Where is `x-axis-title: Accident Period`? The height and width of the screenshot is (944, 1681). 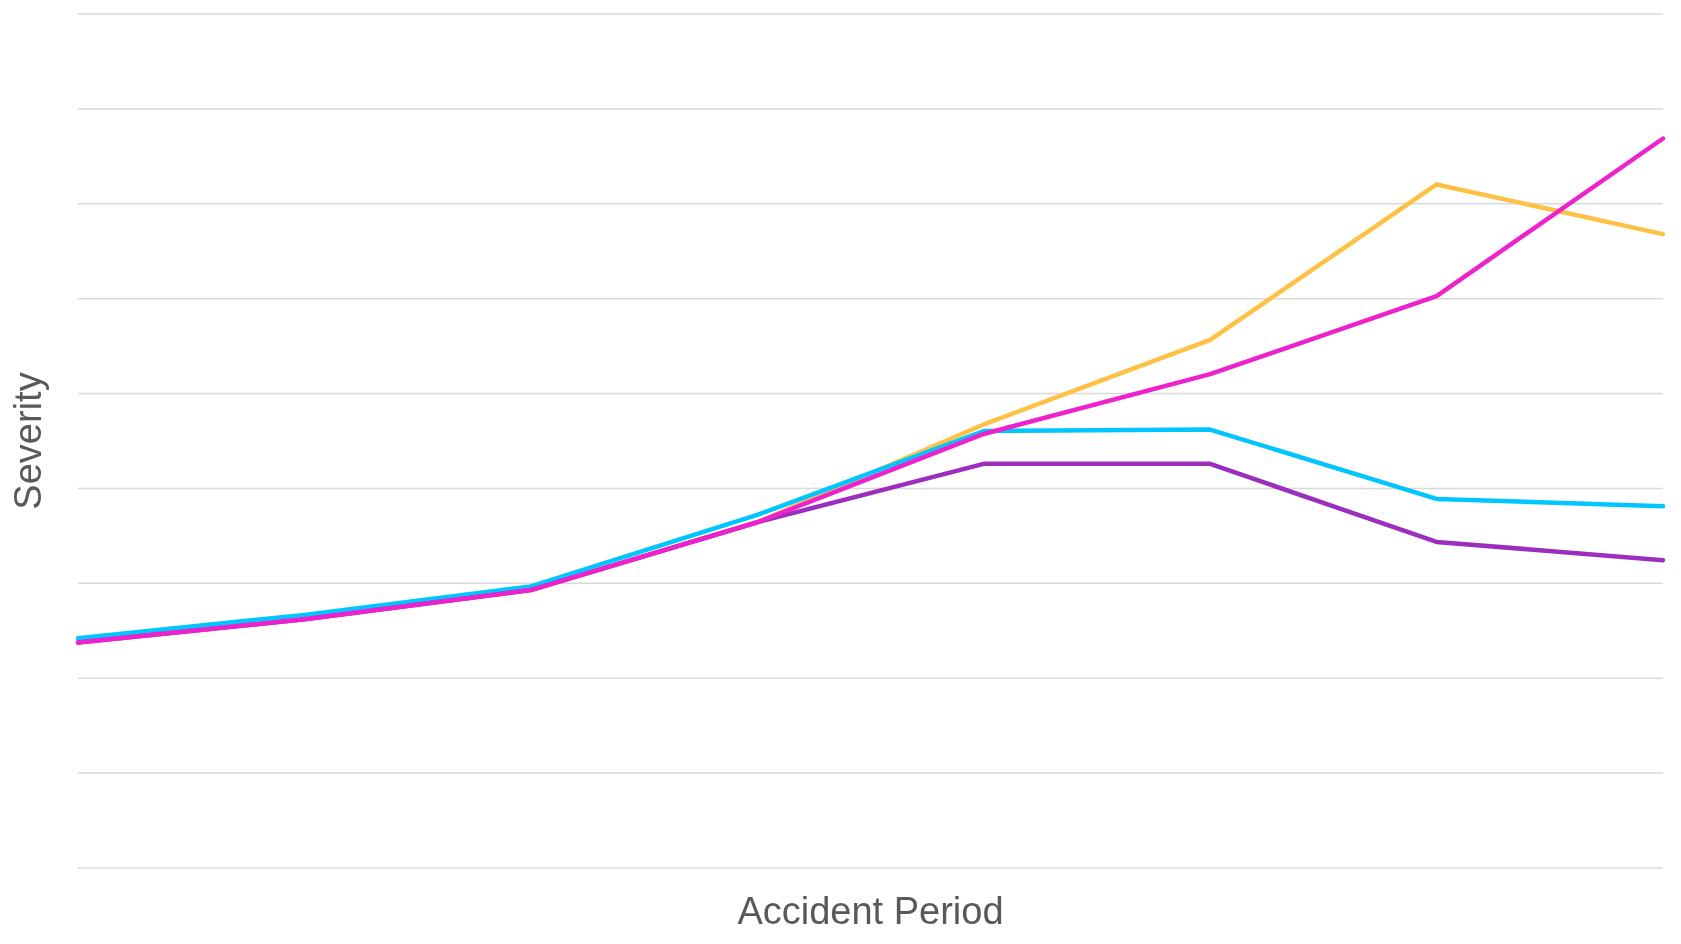 x-axis-title: Accident Period is located at coordinates (870, 911).